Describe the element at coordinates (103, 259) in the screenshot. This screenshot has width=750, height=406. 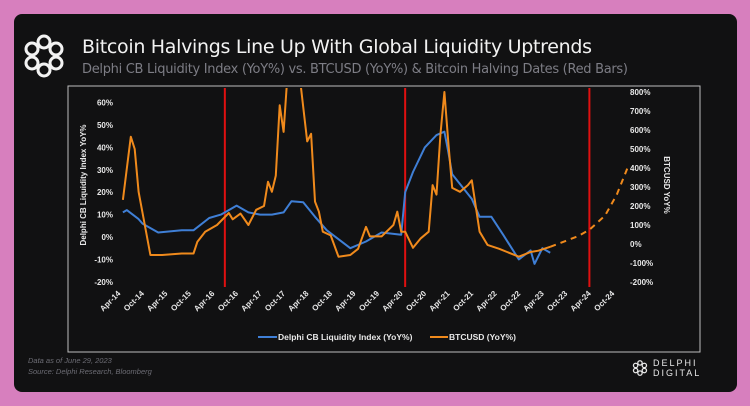
I see `y-left-tick-label: -10%` at that location.